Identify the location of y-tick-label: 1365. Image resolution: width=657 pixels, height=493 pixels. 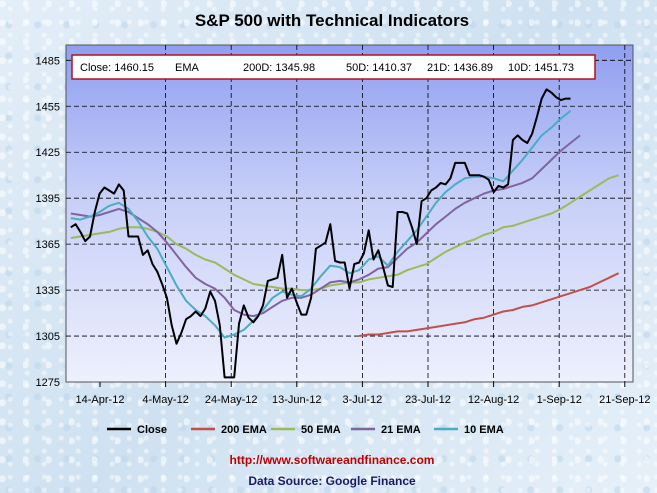
(48, 245).